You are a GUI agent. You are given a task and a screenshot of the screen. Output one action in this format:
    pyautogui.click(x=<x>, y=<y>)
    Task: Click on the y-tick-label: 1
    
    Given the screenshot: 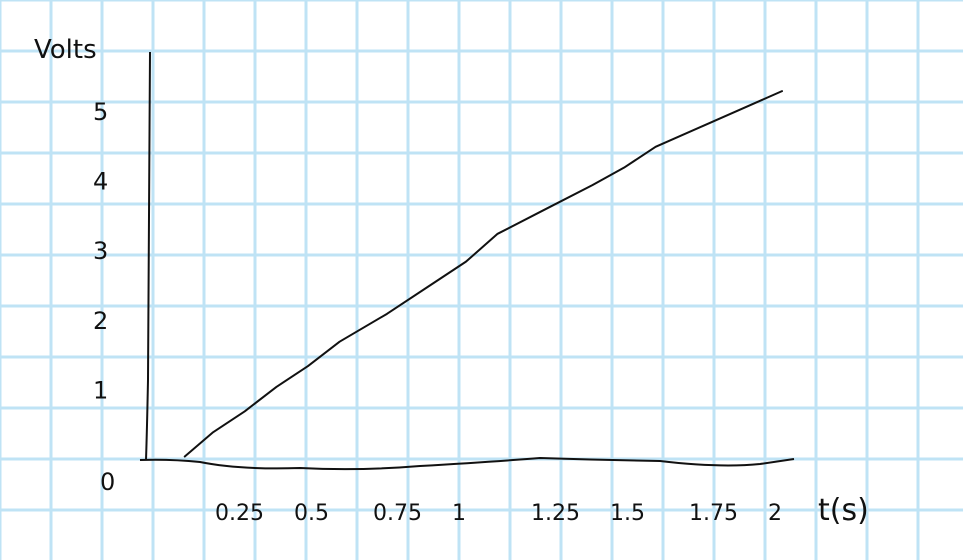 What is the action you would take?
    pyautogui.click(x=100, y=390)
    